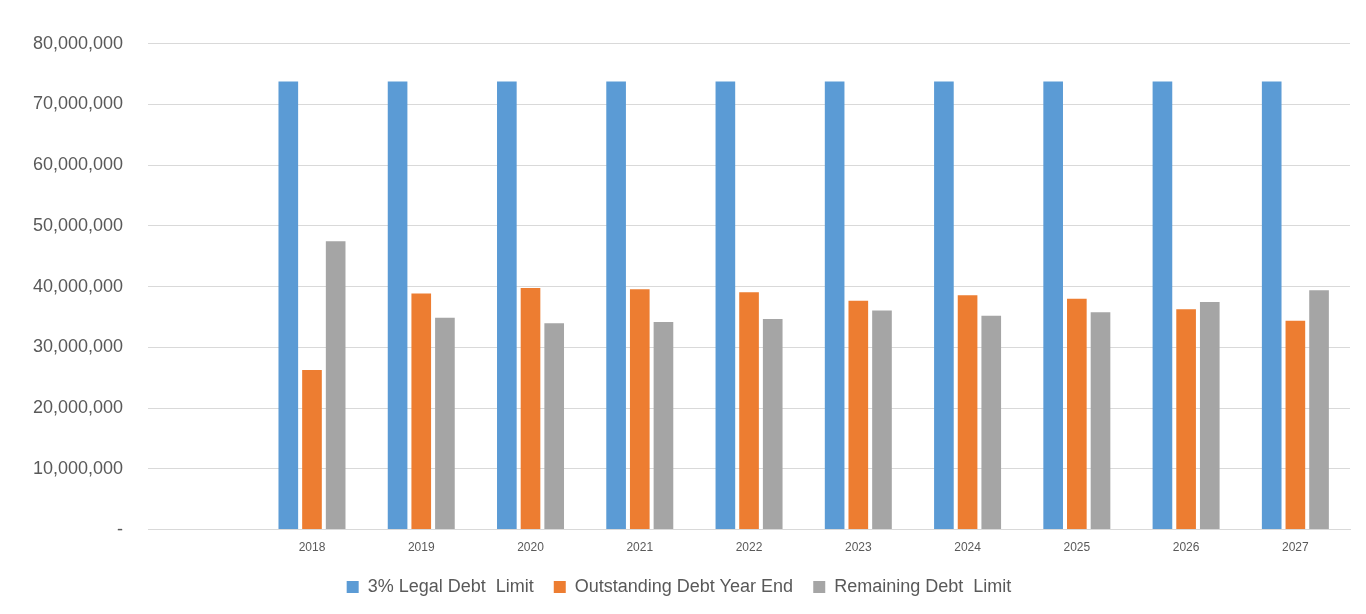  What do you see at coordinates (78, 42) in the screenshot?
I see `y-tick-label: 80,000,000` at bounding box center [78, 42].